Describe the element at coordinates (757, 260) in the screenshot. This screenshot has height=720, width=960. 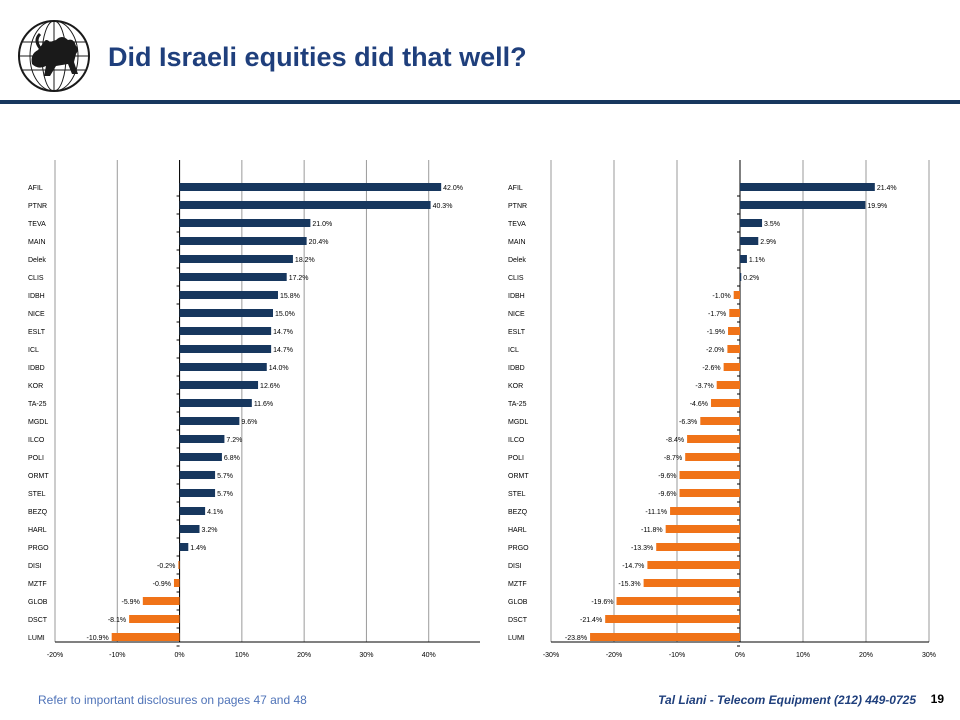
I see `data-label: 1.1%` at that location.